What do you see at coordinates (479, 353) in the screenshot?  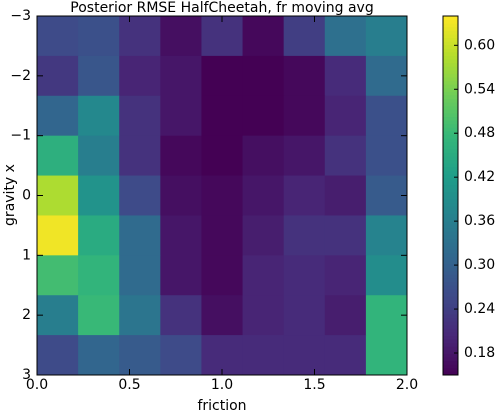 I see `colorbar-tick-label: 0.18` at bounding box center [479, 353].